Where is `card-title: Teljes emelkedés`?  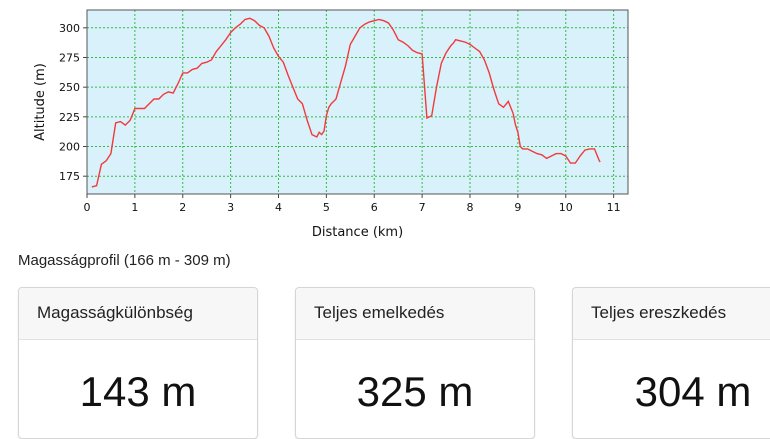 card-title: Teljes emelkedés is located at coordinates (415, 314).